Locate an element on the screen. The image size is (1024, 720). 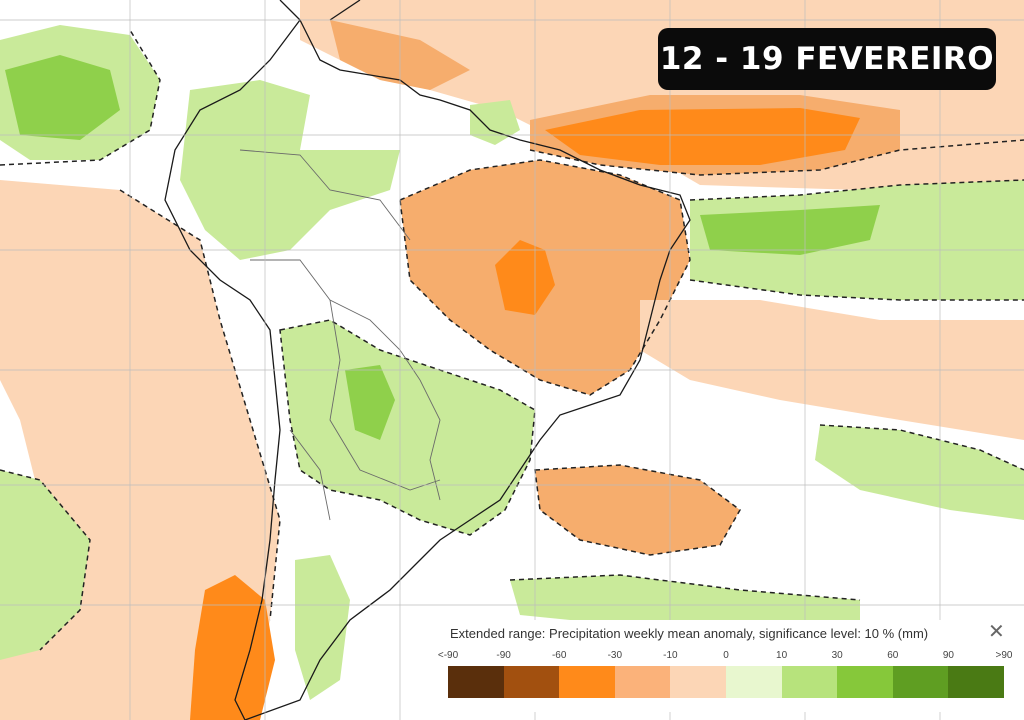
legend-color-bar is located at coordinates (726, 682).